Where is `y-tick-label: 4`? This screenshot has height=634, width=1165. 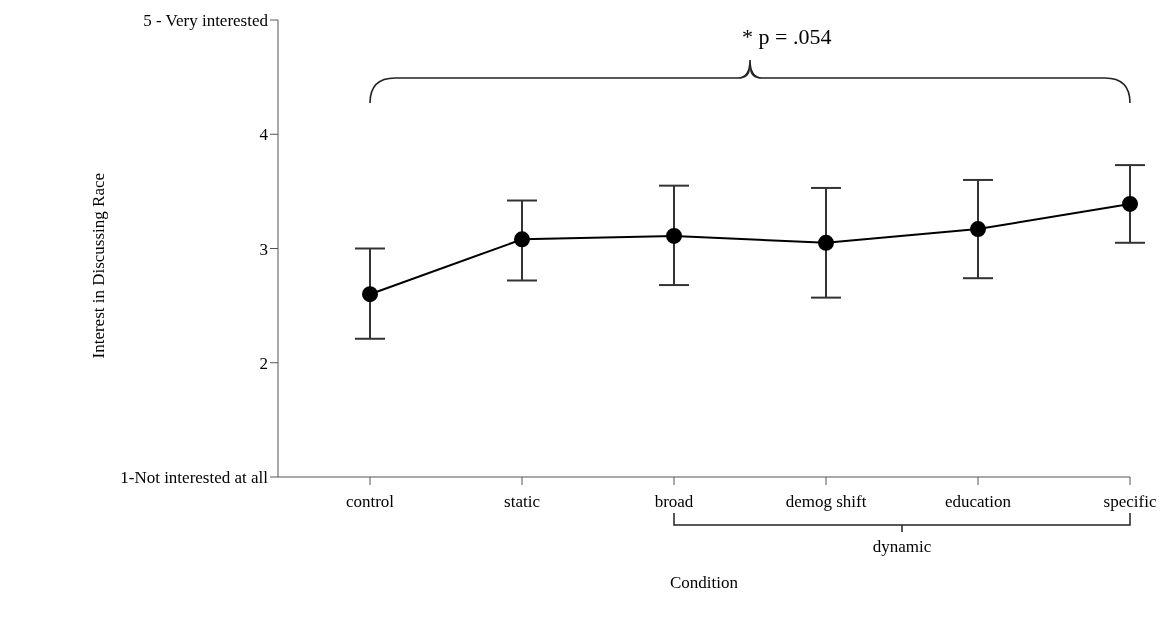
y-tick-label: 4 is located at coordinates (264, 135).